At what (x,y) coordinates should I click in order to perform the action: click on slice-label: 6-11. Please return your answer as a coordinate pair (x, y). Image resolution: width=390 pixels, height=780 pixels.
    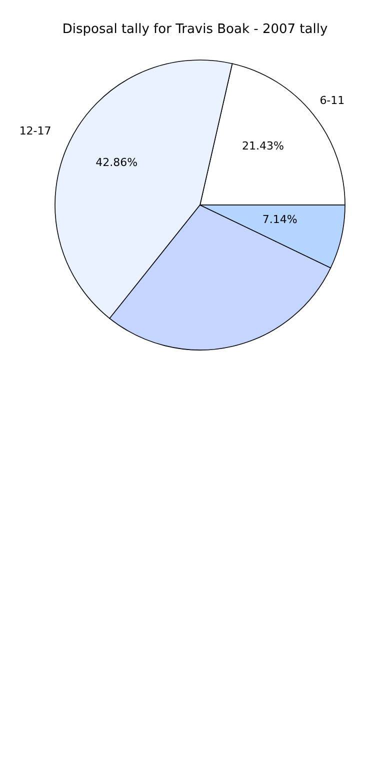
    Looking at the image, I should click on (332, 101).